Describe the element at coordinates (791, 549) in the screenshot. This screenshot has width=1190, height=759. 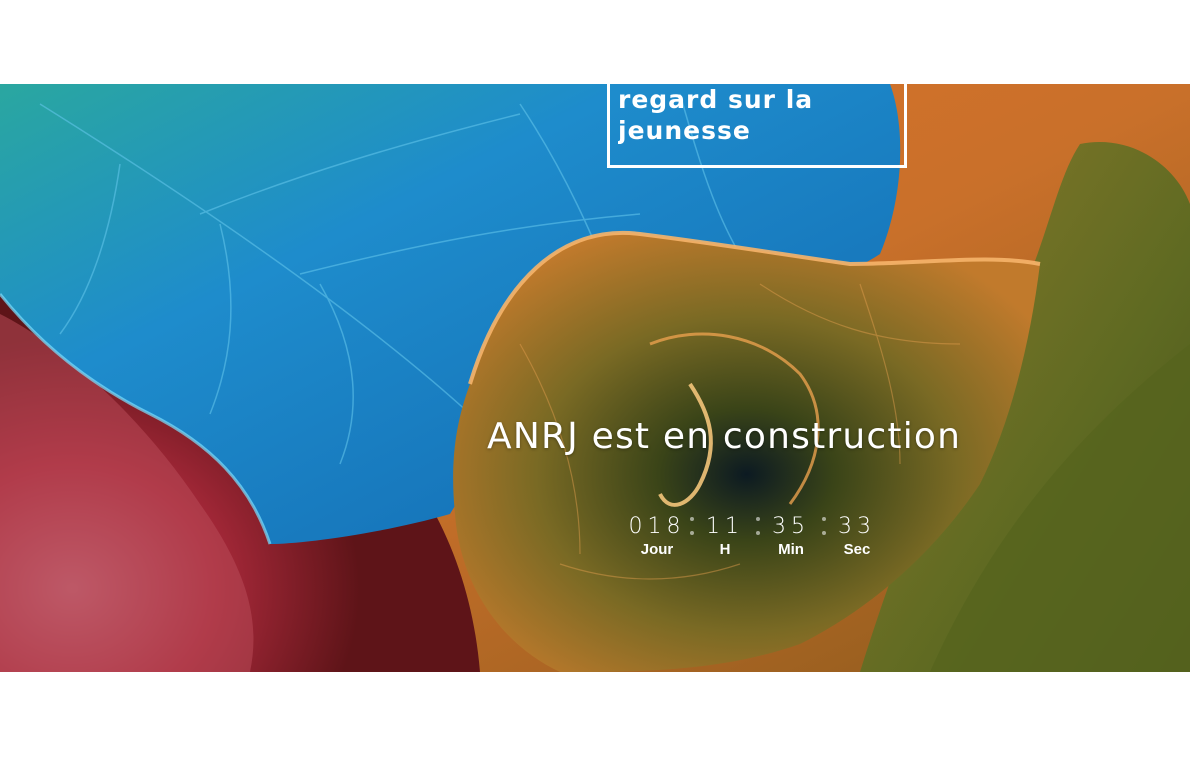
I see `countdown-minutes-label: Min` at that location.